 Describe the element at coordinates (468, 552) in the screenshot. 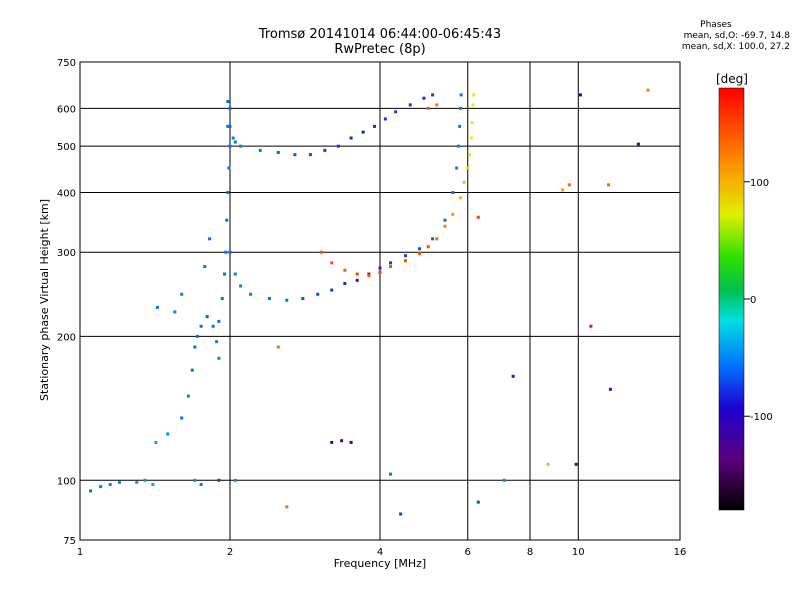

I see `x-tick-label: 6` at that location.